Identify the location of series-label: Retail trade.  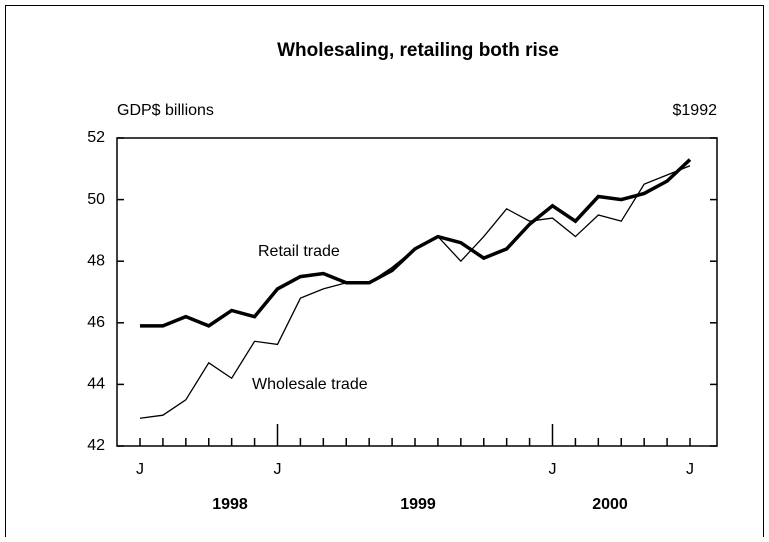
(299, 251).